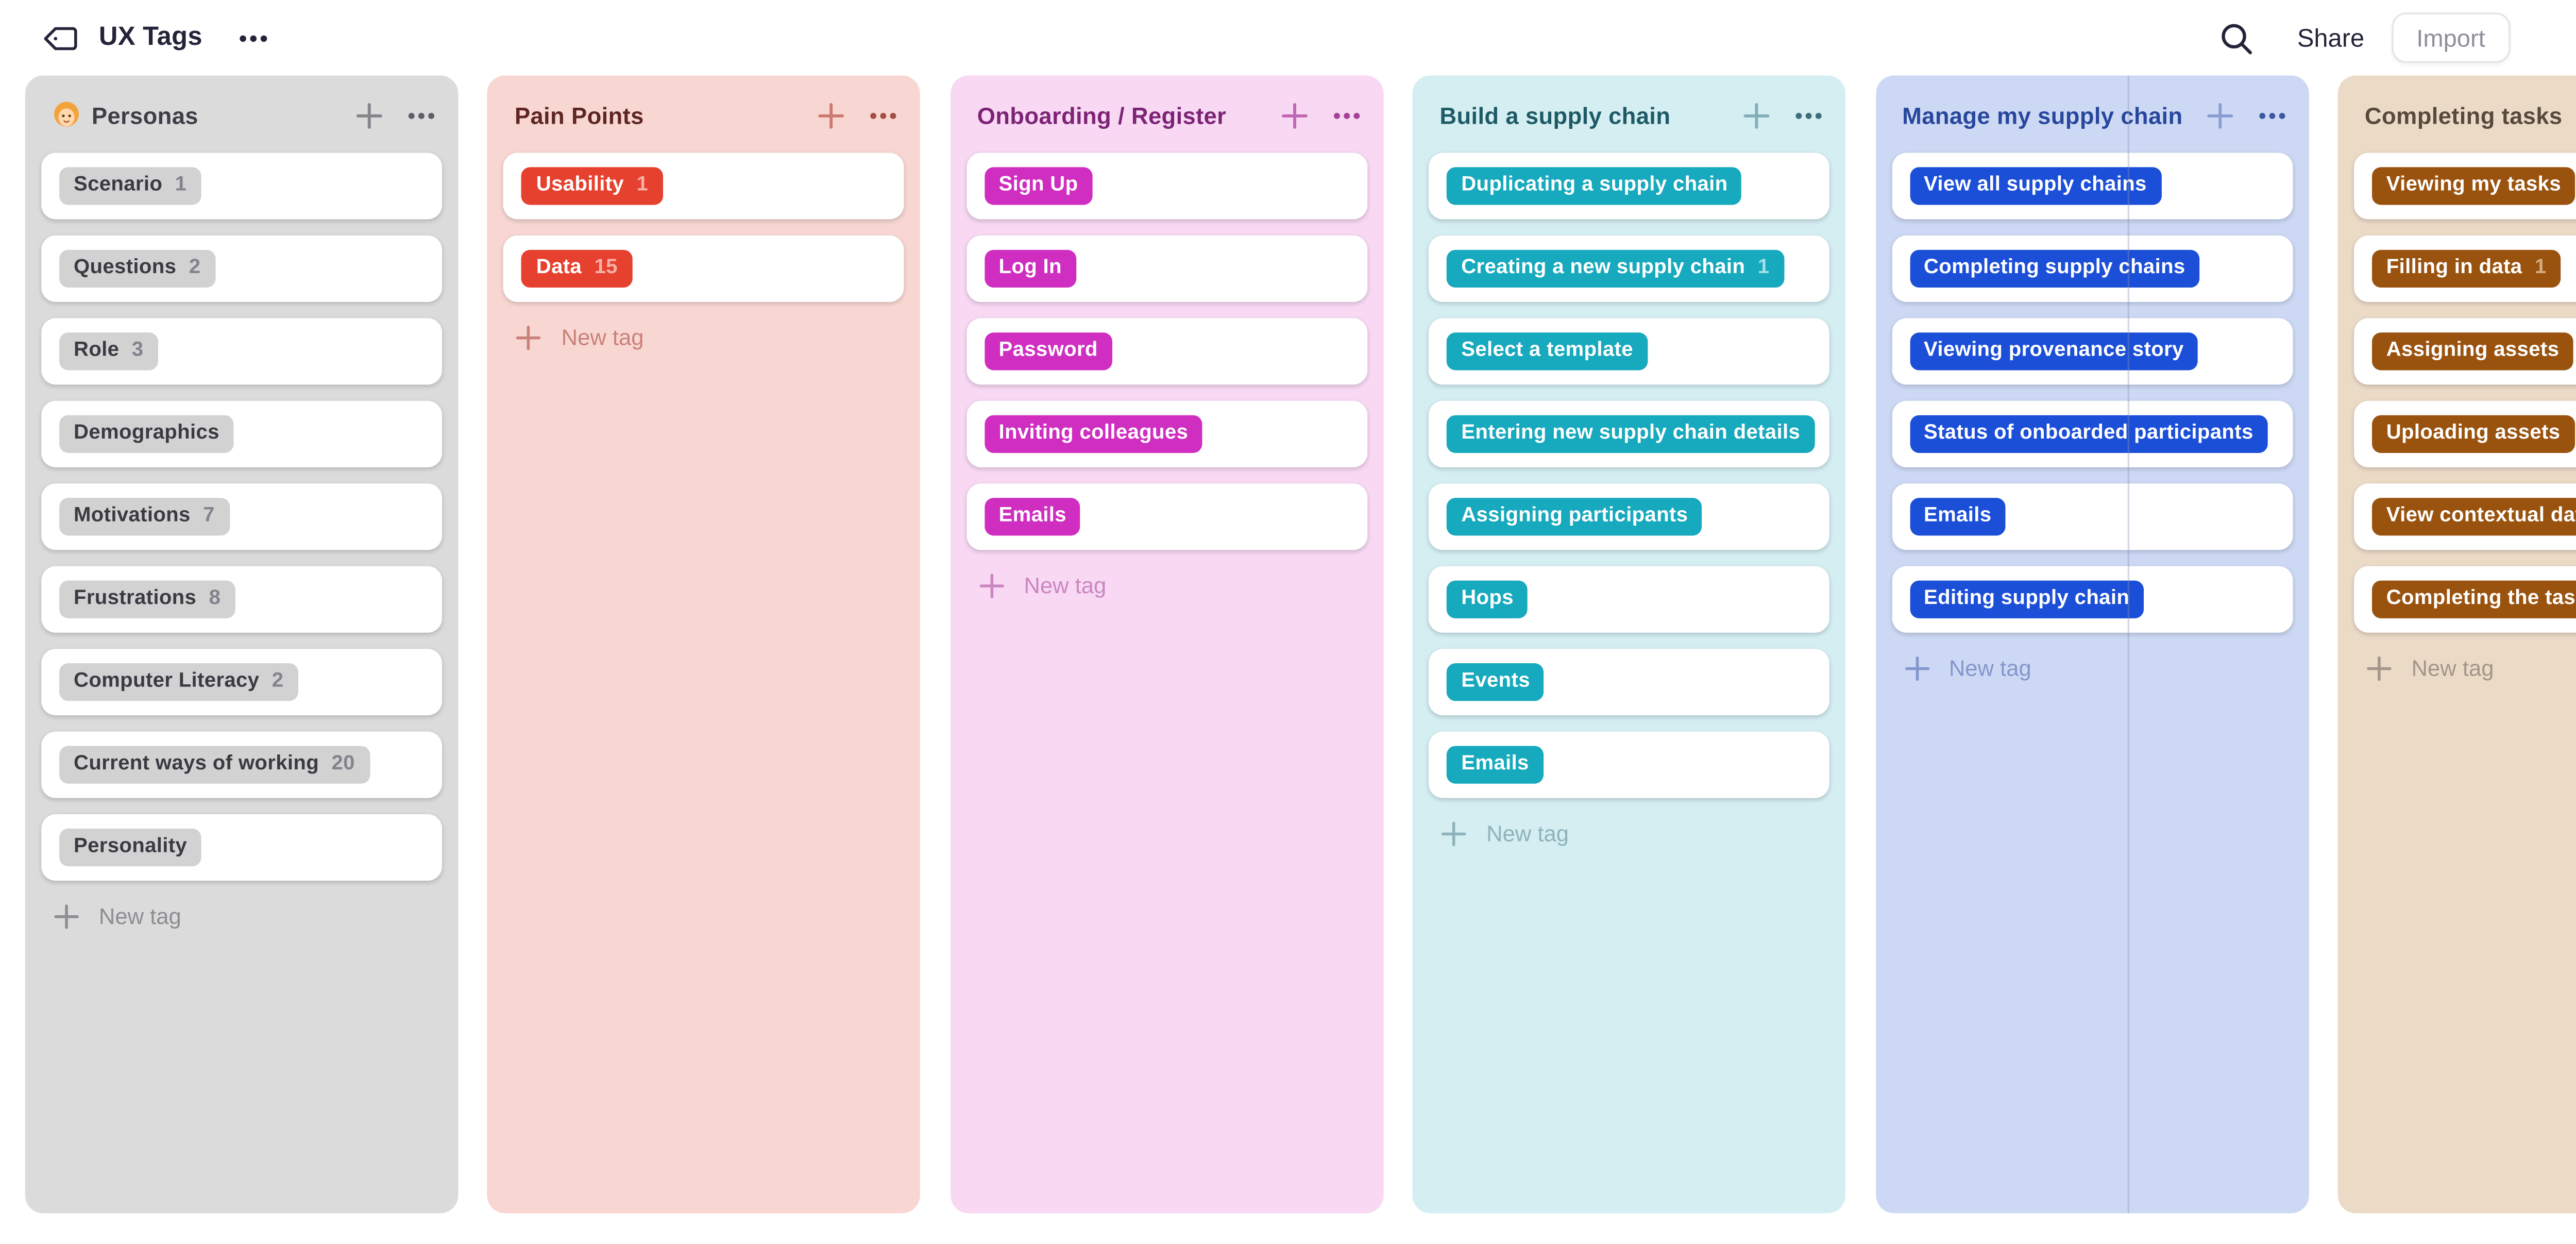 This screenshot has width=2576, height=1244. I want to click on tag-card: Role 3, so click(242, 351).